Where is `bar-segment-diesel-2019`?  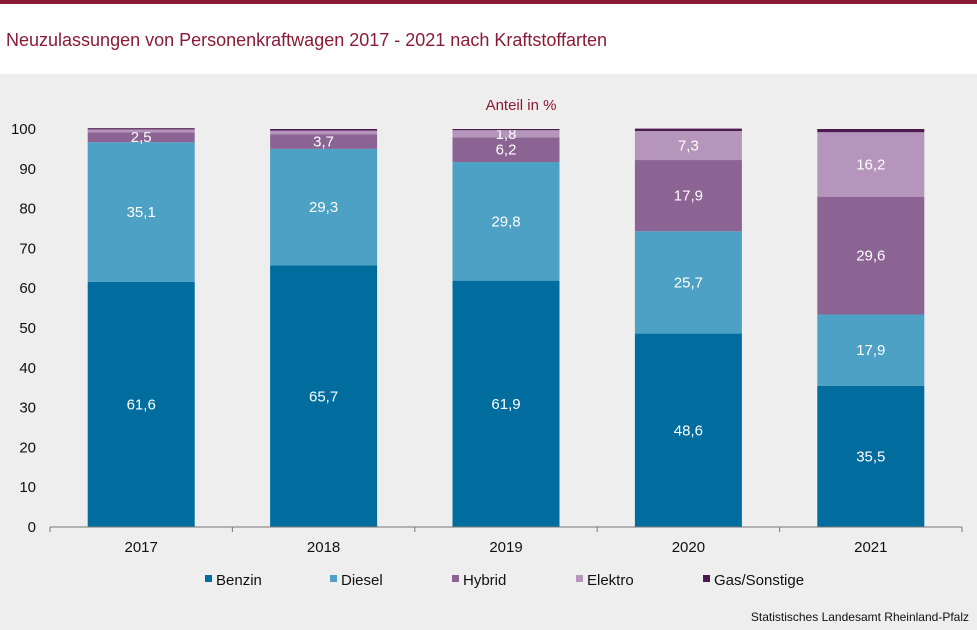
bar-segment-diesel-2019 is located at coordinates (506, 221).